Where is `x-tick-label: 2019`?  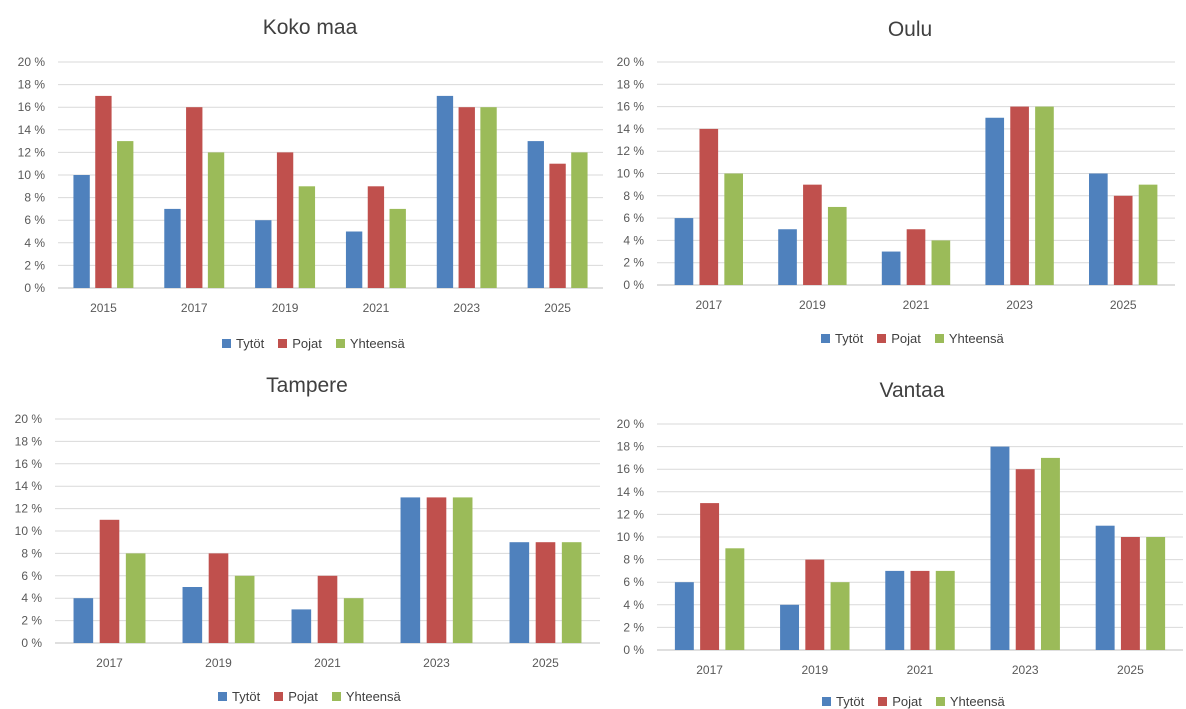
x-tick-label: 2019 is located at coordinates (218, 663).